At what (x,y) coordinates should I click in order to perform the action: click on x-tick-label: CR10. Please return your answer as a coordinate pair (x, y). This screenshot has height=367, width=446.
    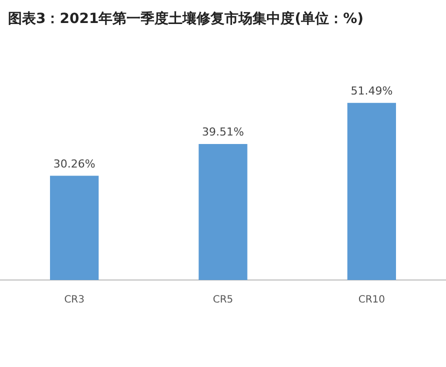
    Looking at the image, I should click on (371, 300).